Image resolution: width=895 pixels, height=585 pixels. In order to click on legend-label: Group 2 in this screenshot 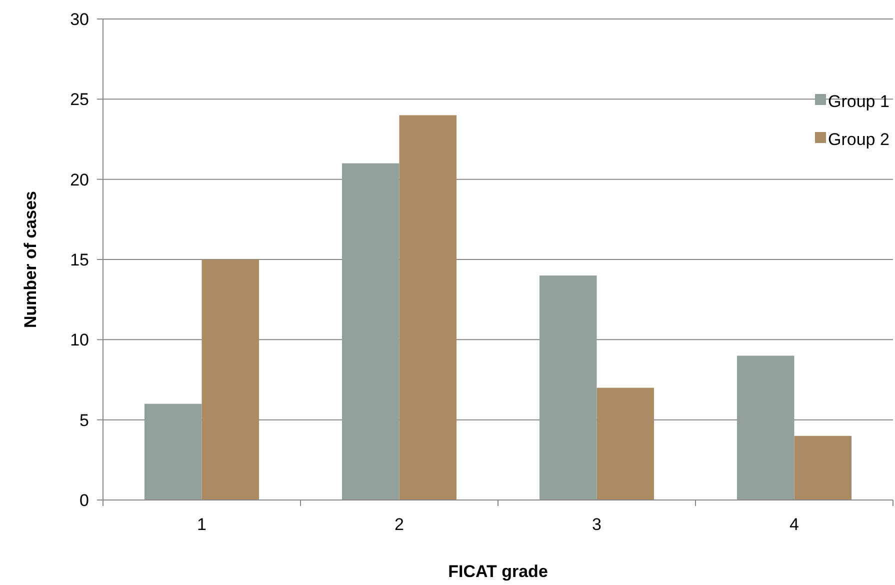, I will do `click(859, 139)`.